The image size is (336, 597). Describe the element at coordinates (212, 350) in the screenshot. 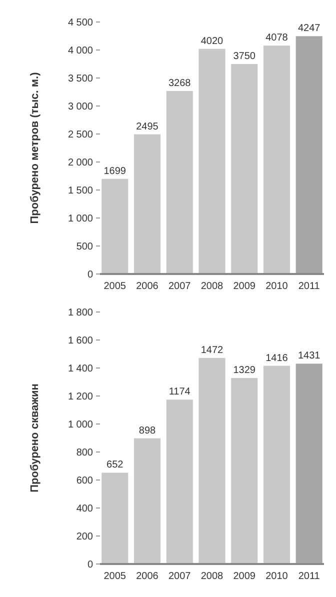

I see `data-label: 1472` at that location.